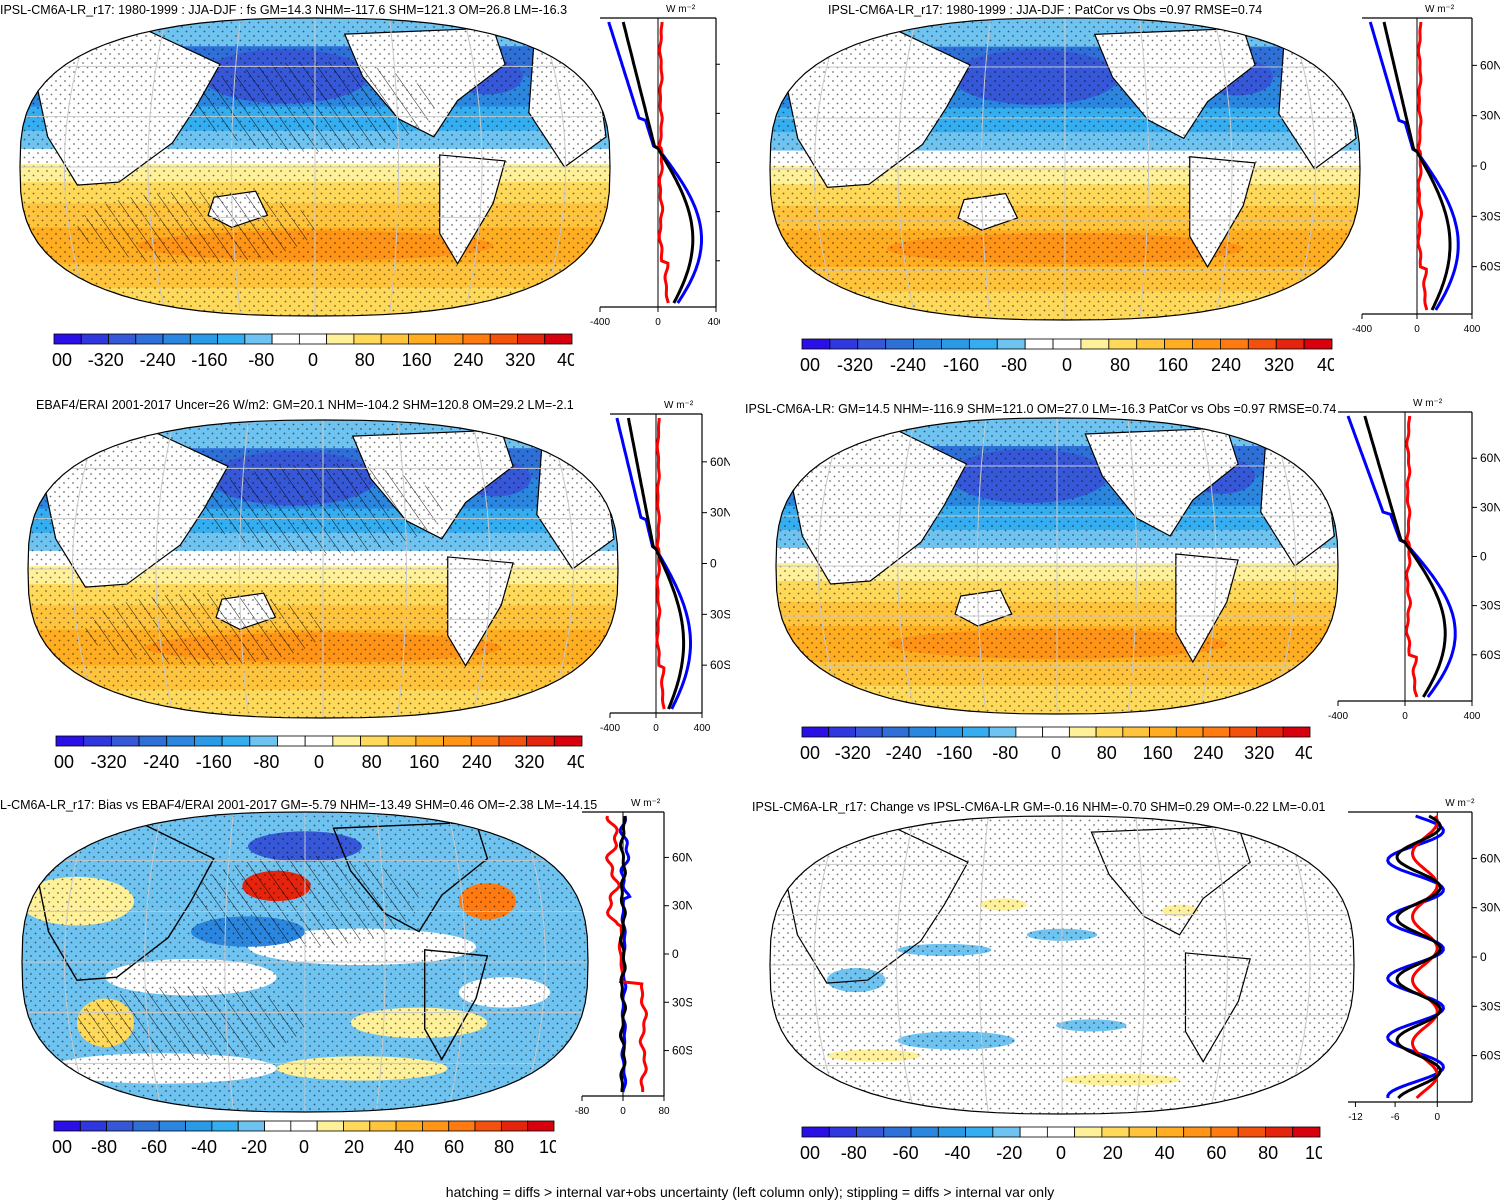  Describe the element at coordinates (664, 1111) in the screenshot. I see `profile-xtick: 80` at that location.